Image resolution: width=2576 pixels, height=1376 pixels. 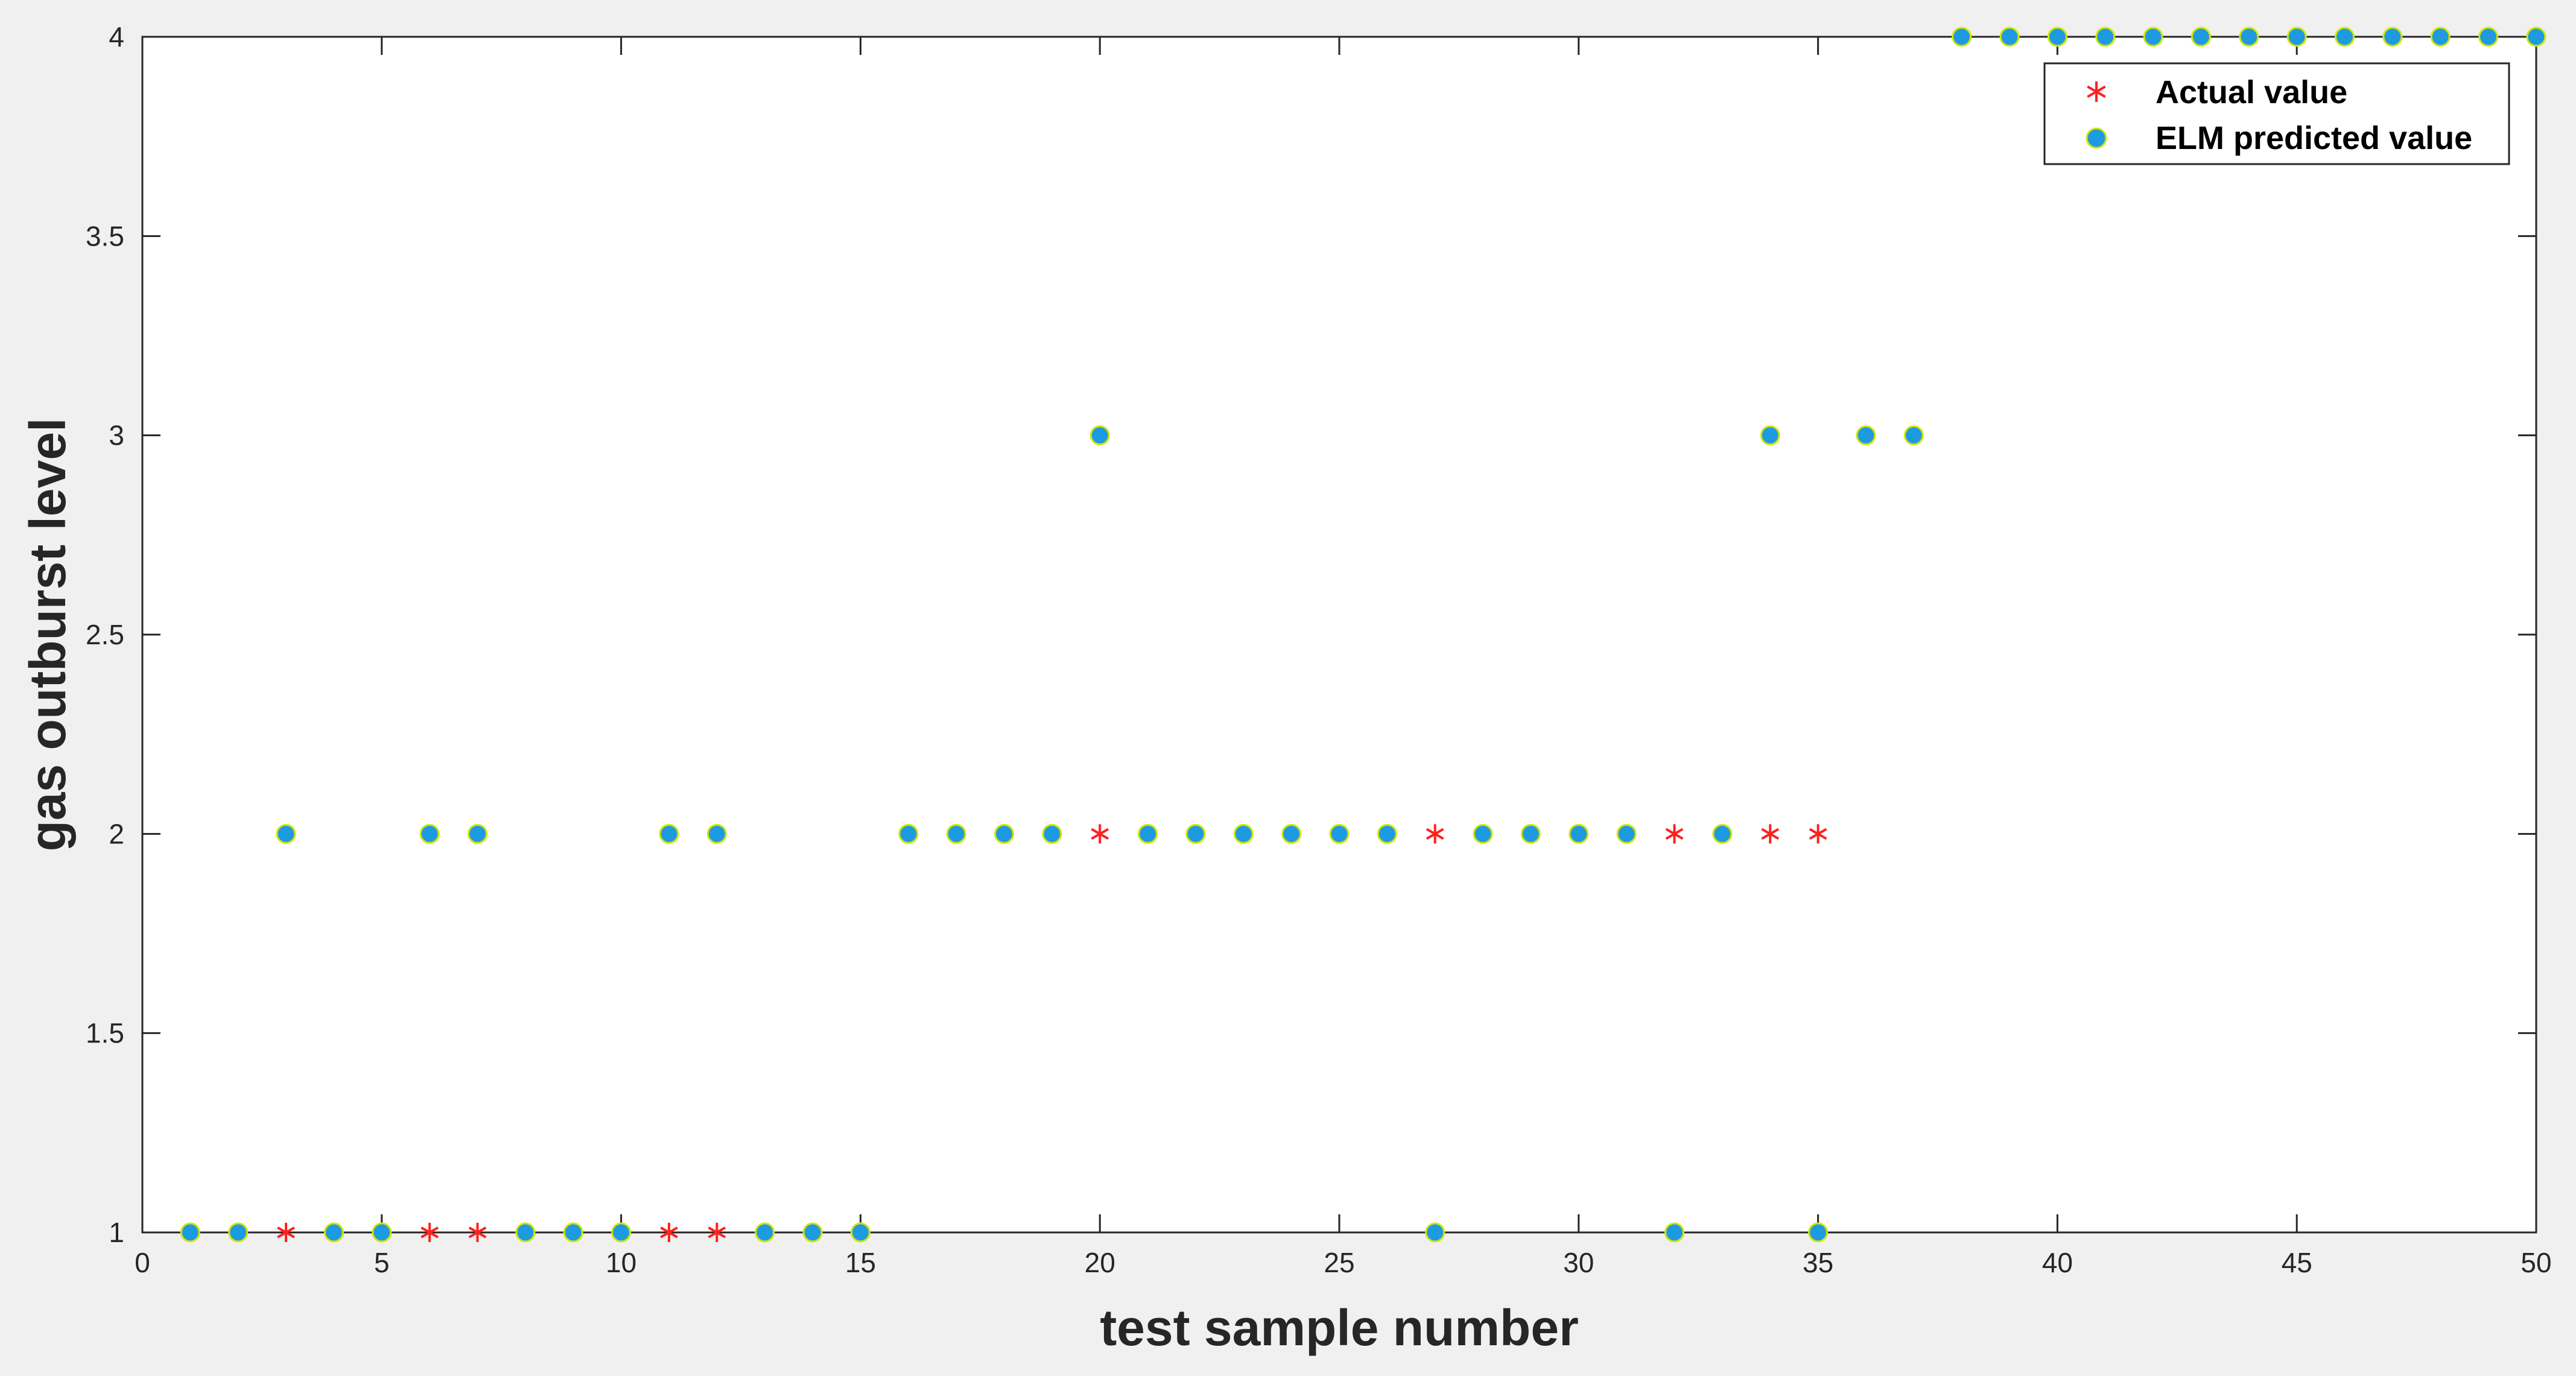 What do you see at coordinates (2314, 138) in the screenshot?
I see `legend-label-elm: ELM predicted value` at bounding box center [2314, 138].